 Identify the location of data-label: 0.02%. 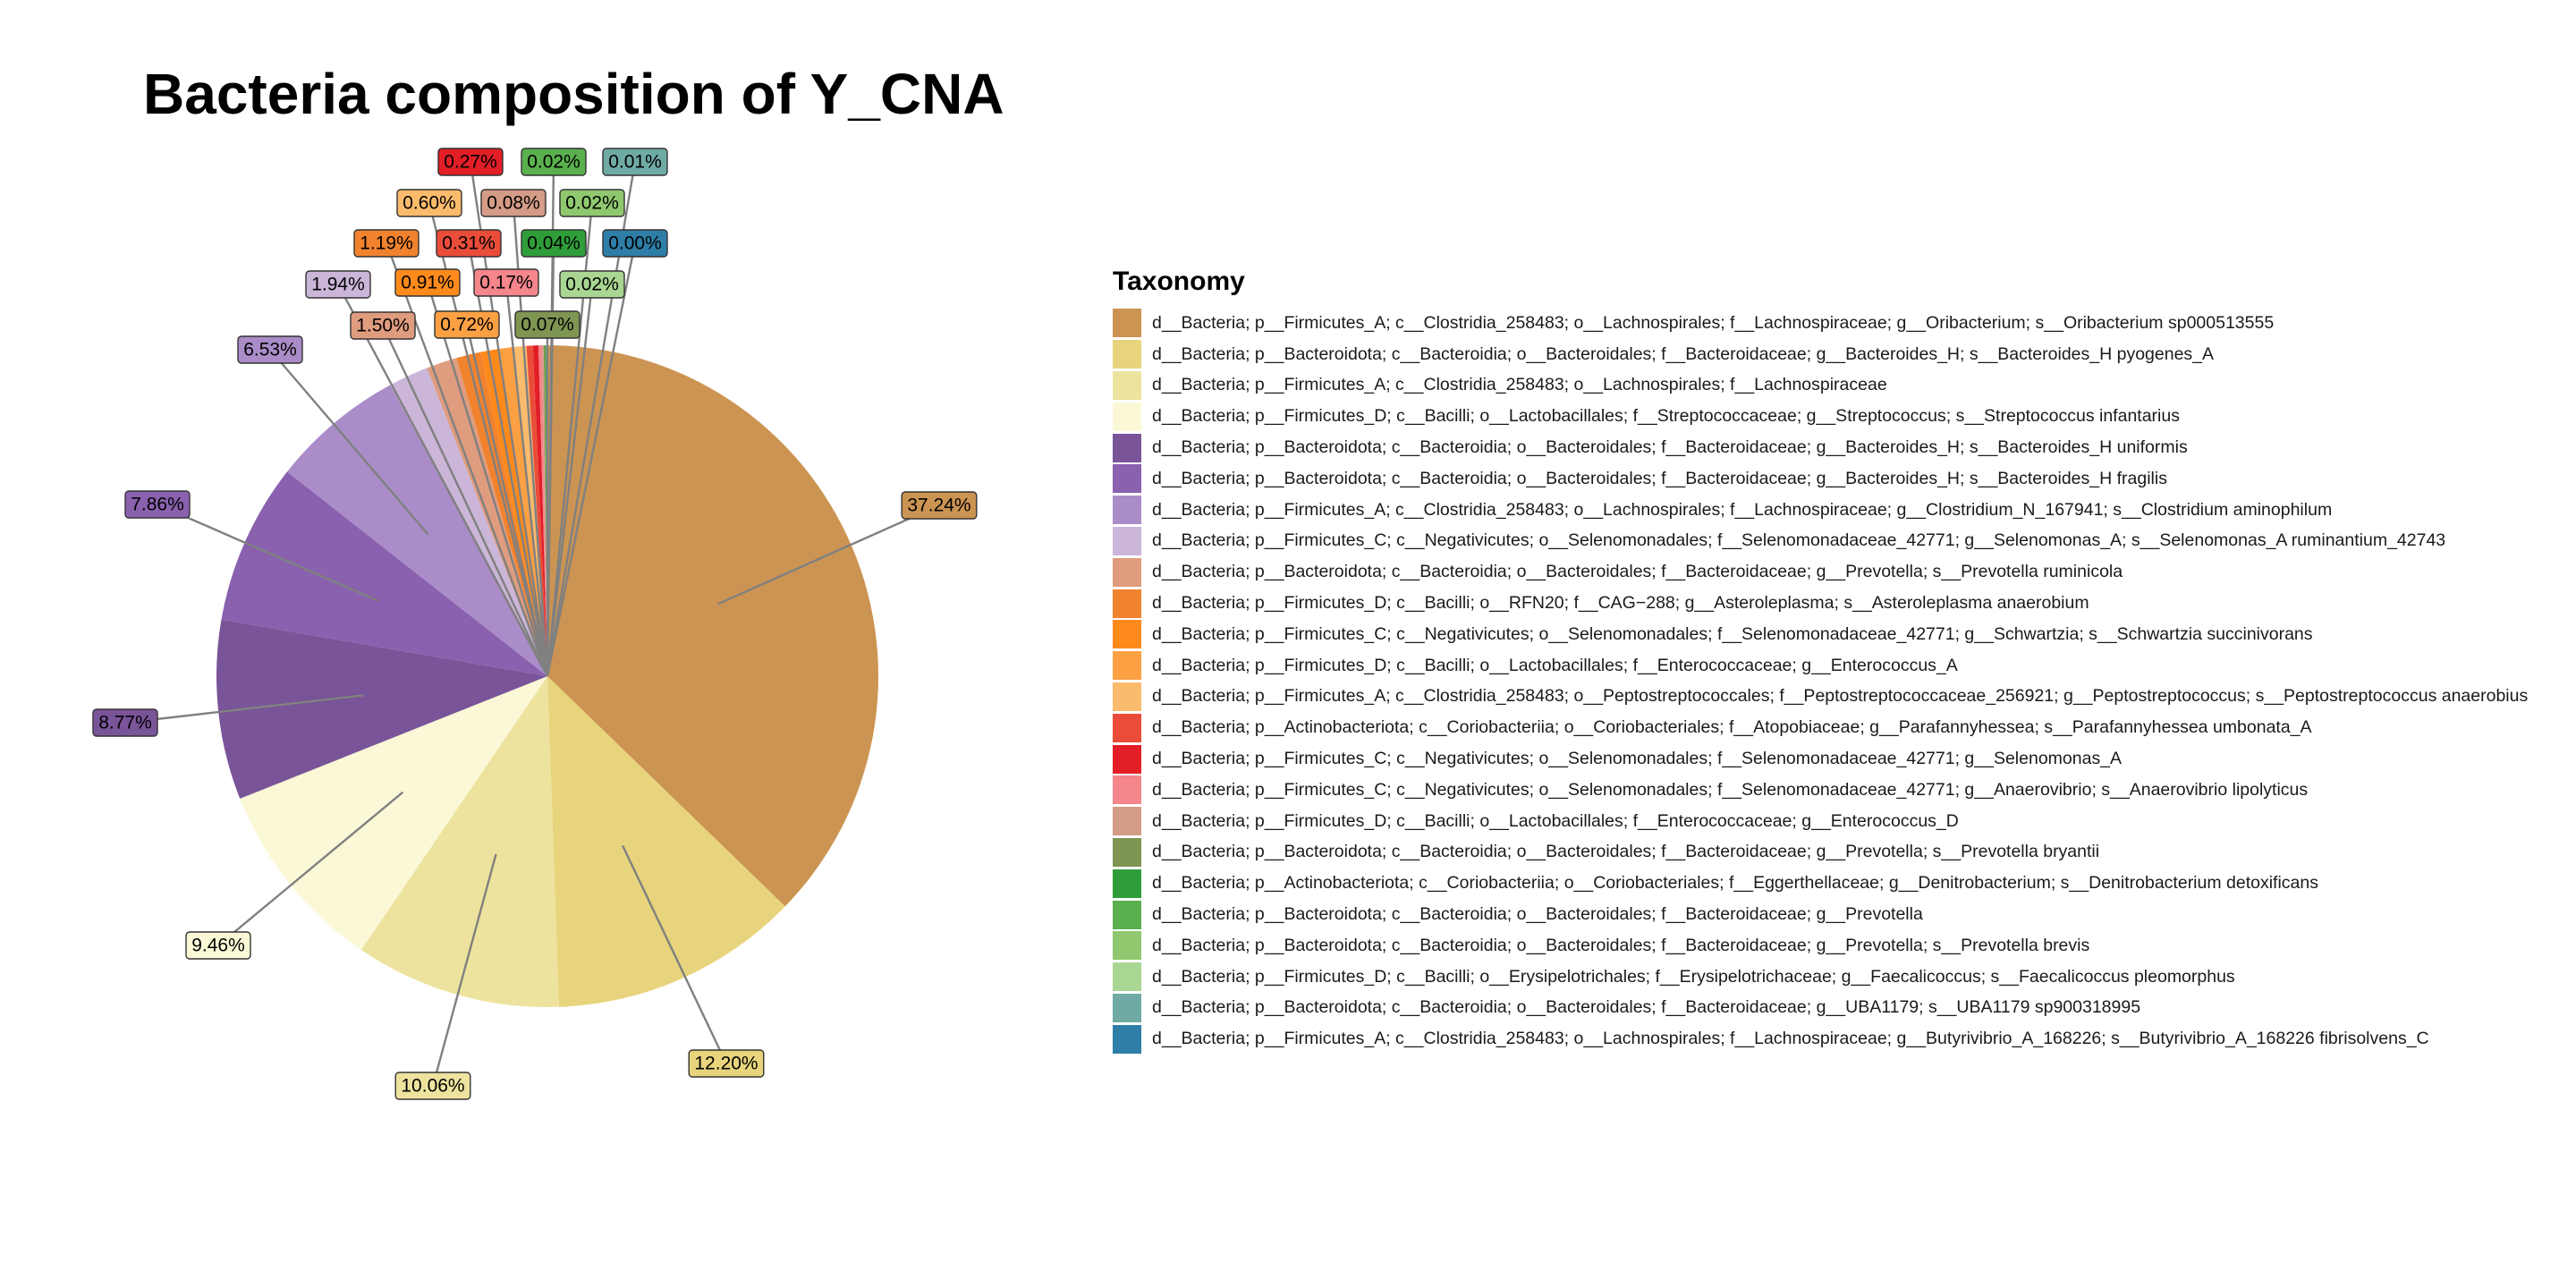
(592, 284).